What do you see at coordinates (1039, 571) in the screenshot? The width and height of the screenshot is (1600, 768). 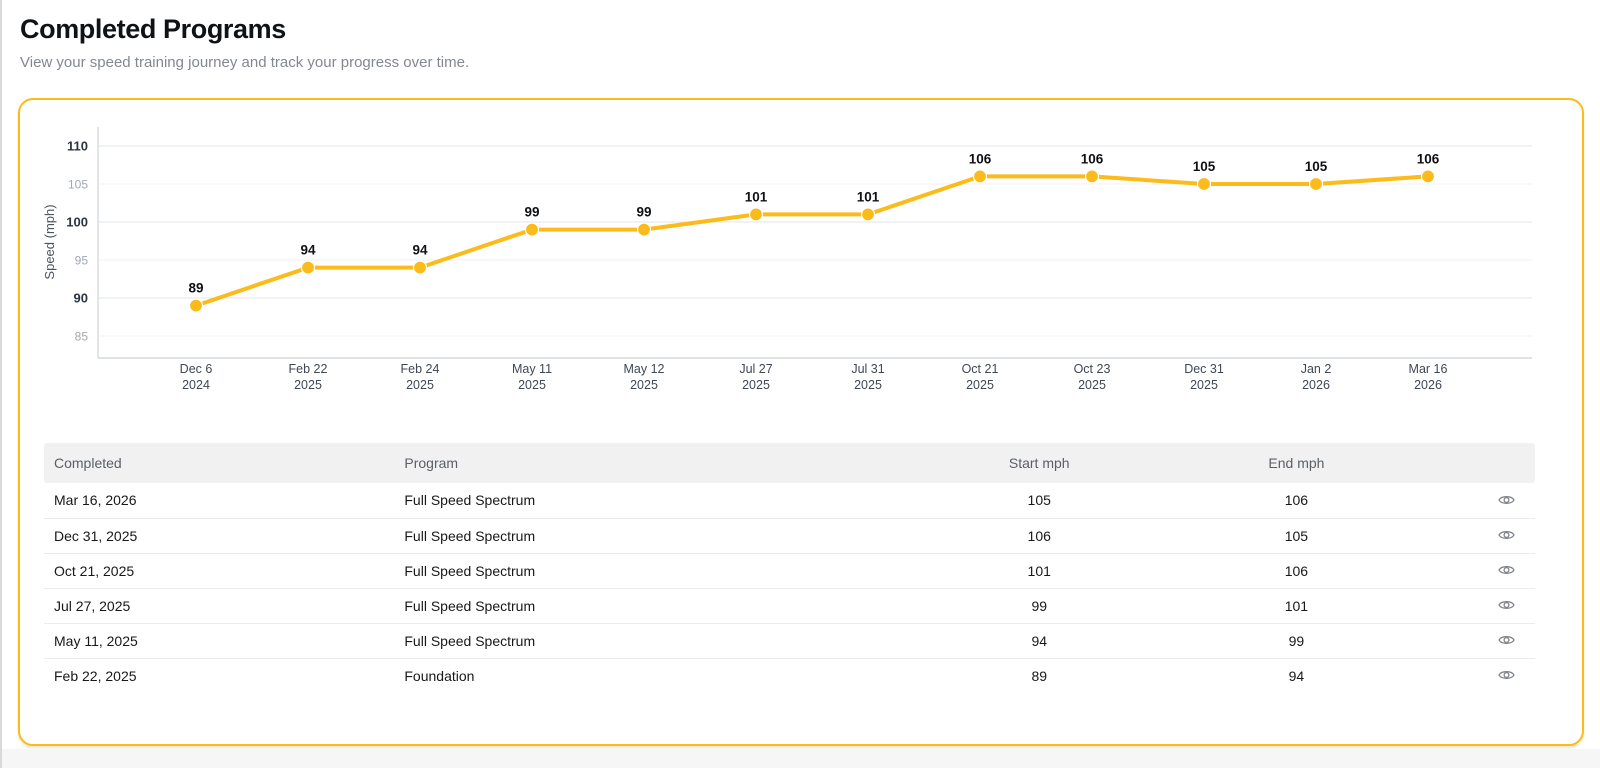 I see `cell-start-mph: 101` at bounding box center [1039, 571].